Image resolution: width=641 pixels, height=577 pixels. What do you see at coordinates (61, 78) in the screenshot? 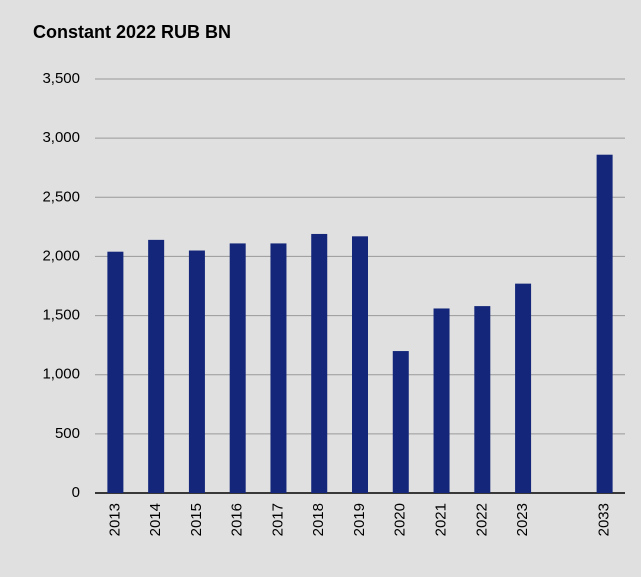
I see `y-tick-label: 3,500` at bounding box center [61, 78].